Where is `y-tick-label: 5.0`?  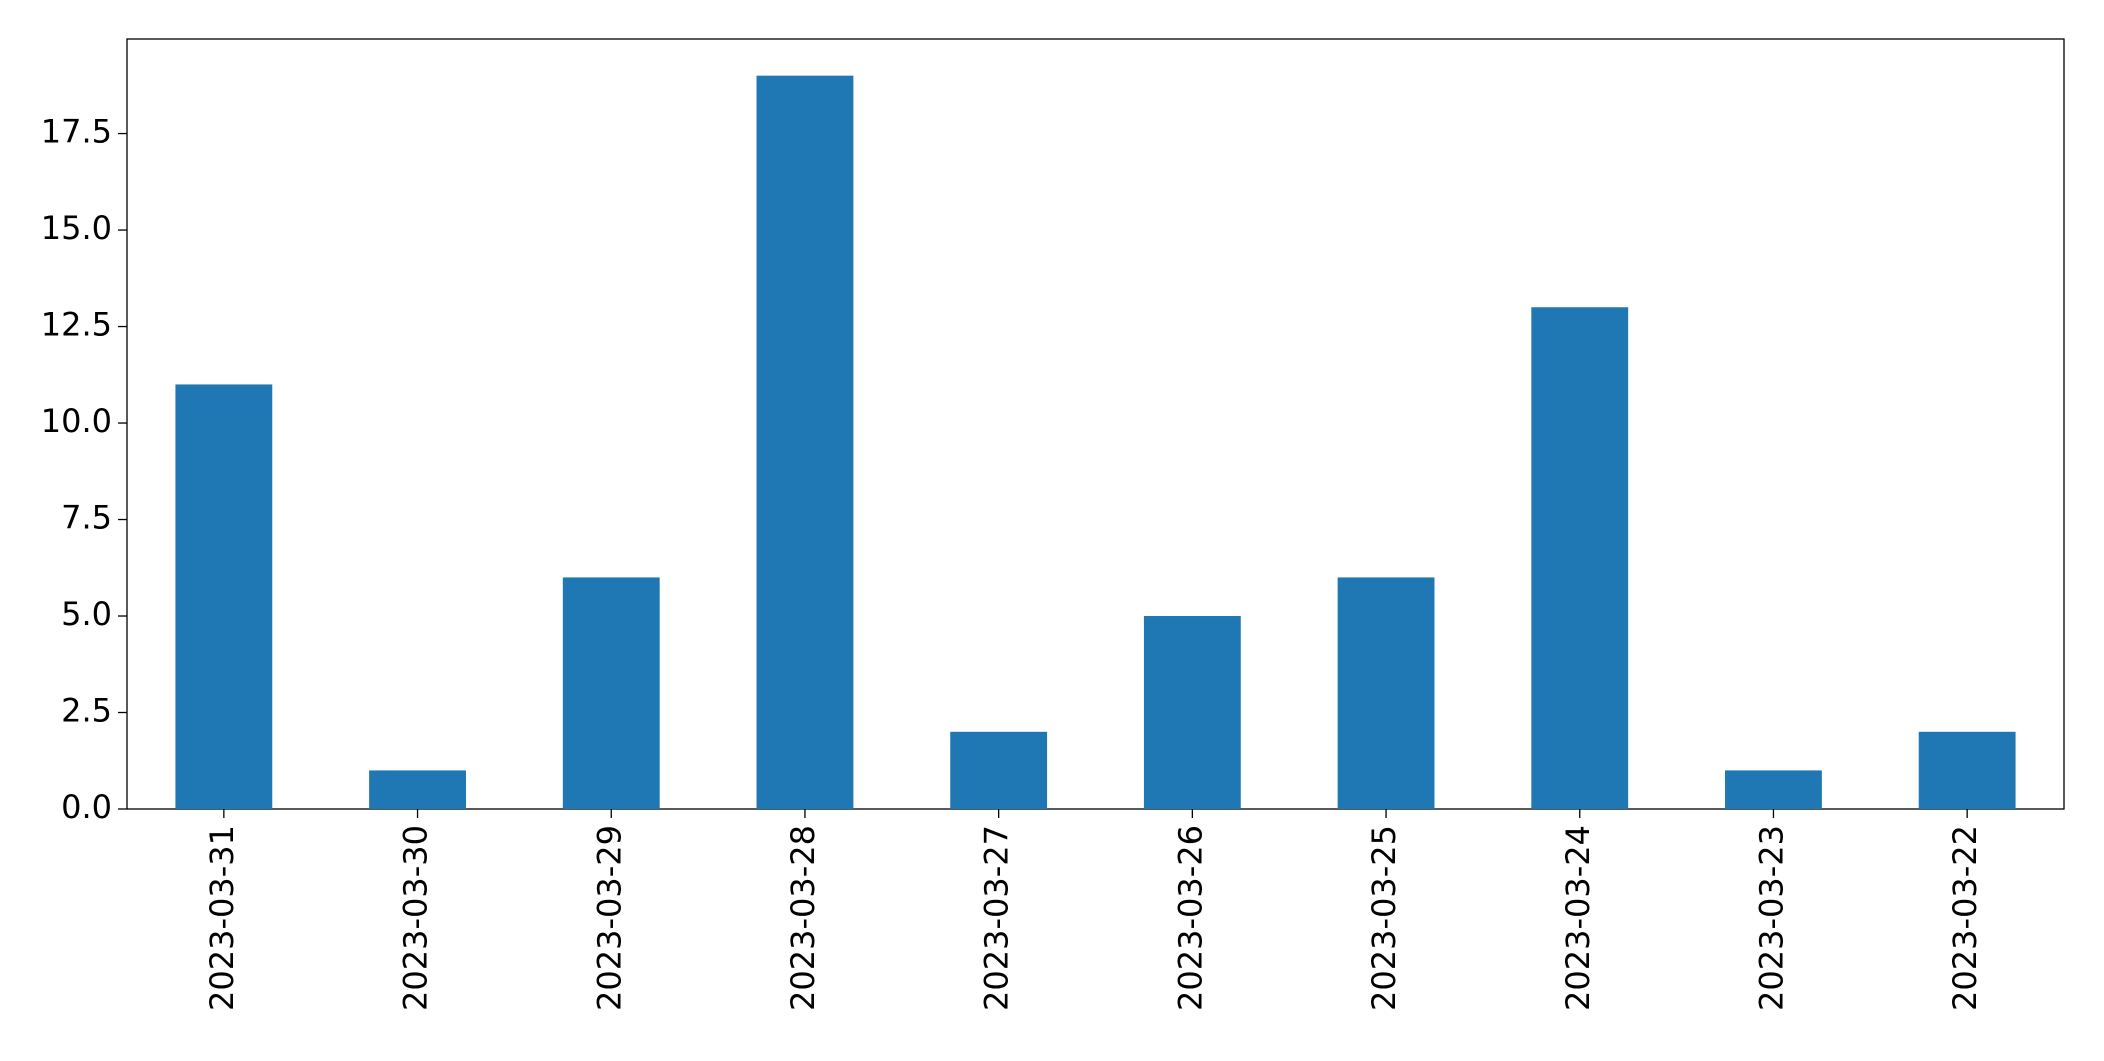
y-tick-label: 5.0 is located at coordinates (86, 614).